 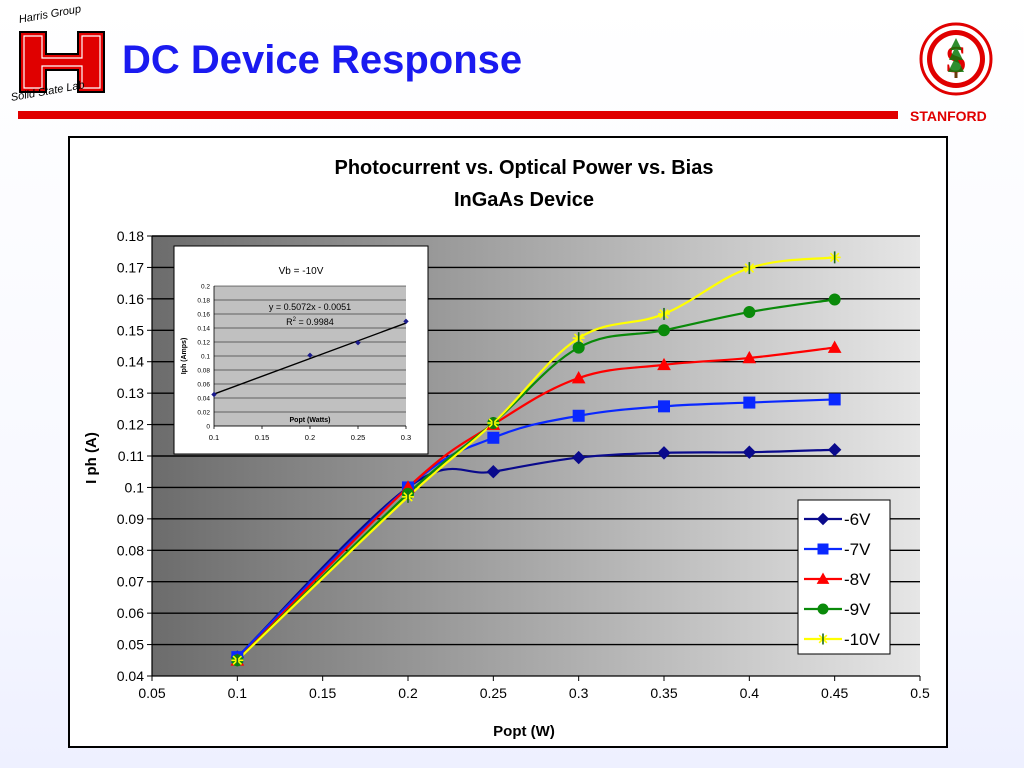 What do you see at coordinates (310, 307) in the screenshot?
I see `inset-equation: y = 0.5072x - 0.0051` at bounding box center [310, 307].